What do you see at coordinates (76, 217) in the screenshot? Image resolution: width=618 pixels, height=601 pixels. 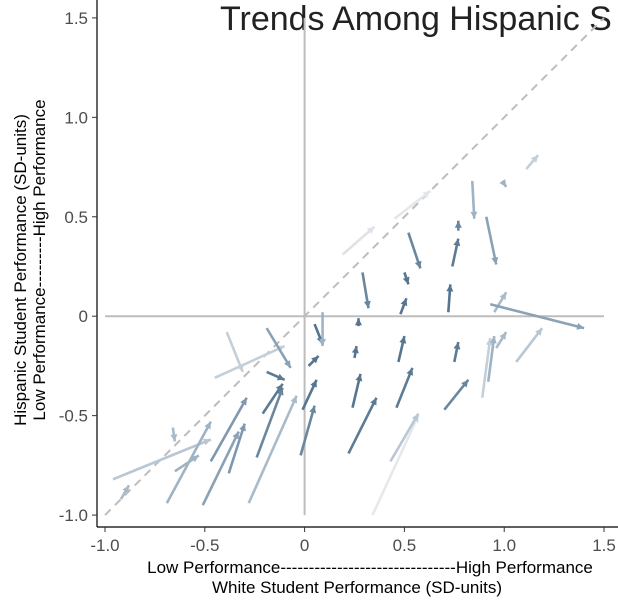 I see `y-tick-label: 0.5` at bounding box center [76, 217].